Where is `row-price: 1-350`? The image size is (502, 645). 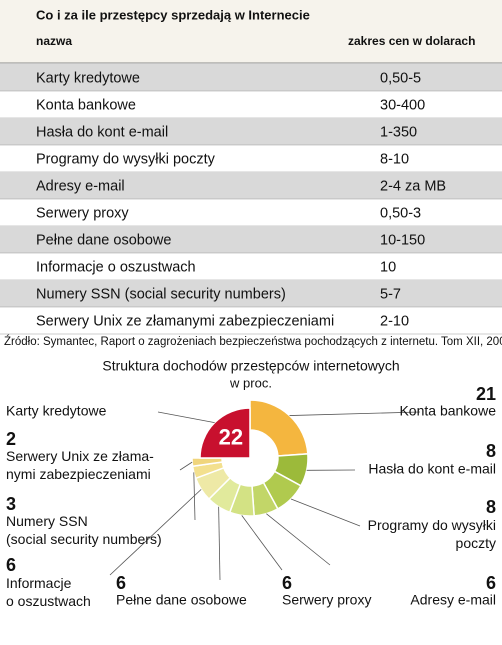
row-price: 1-350 is located at coordinates (398, 132).